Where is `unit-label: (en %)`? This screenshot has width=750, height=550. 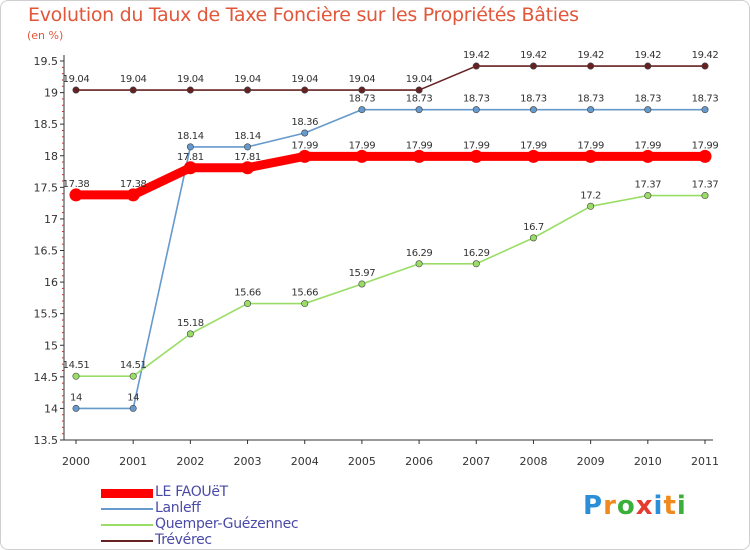
unit-label: (en %) is located at coordinates (45, 35).